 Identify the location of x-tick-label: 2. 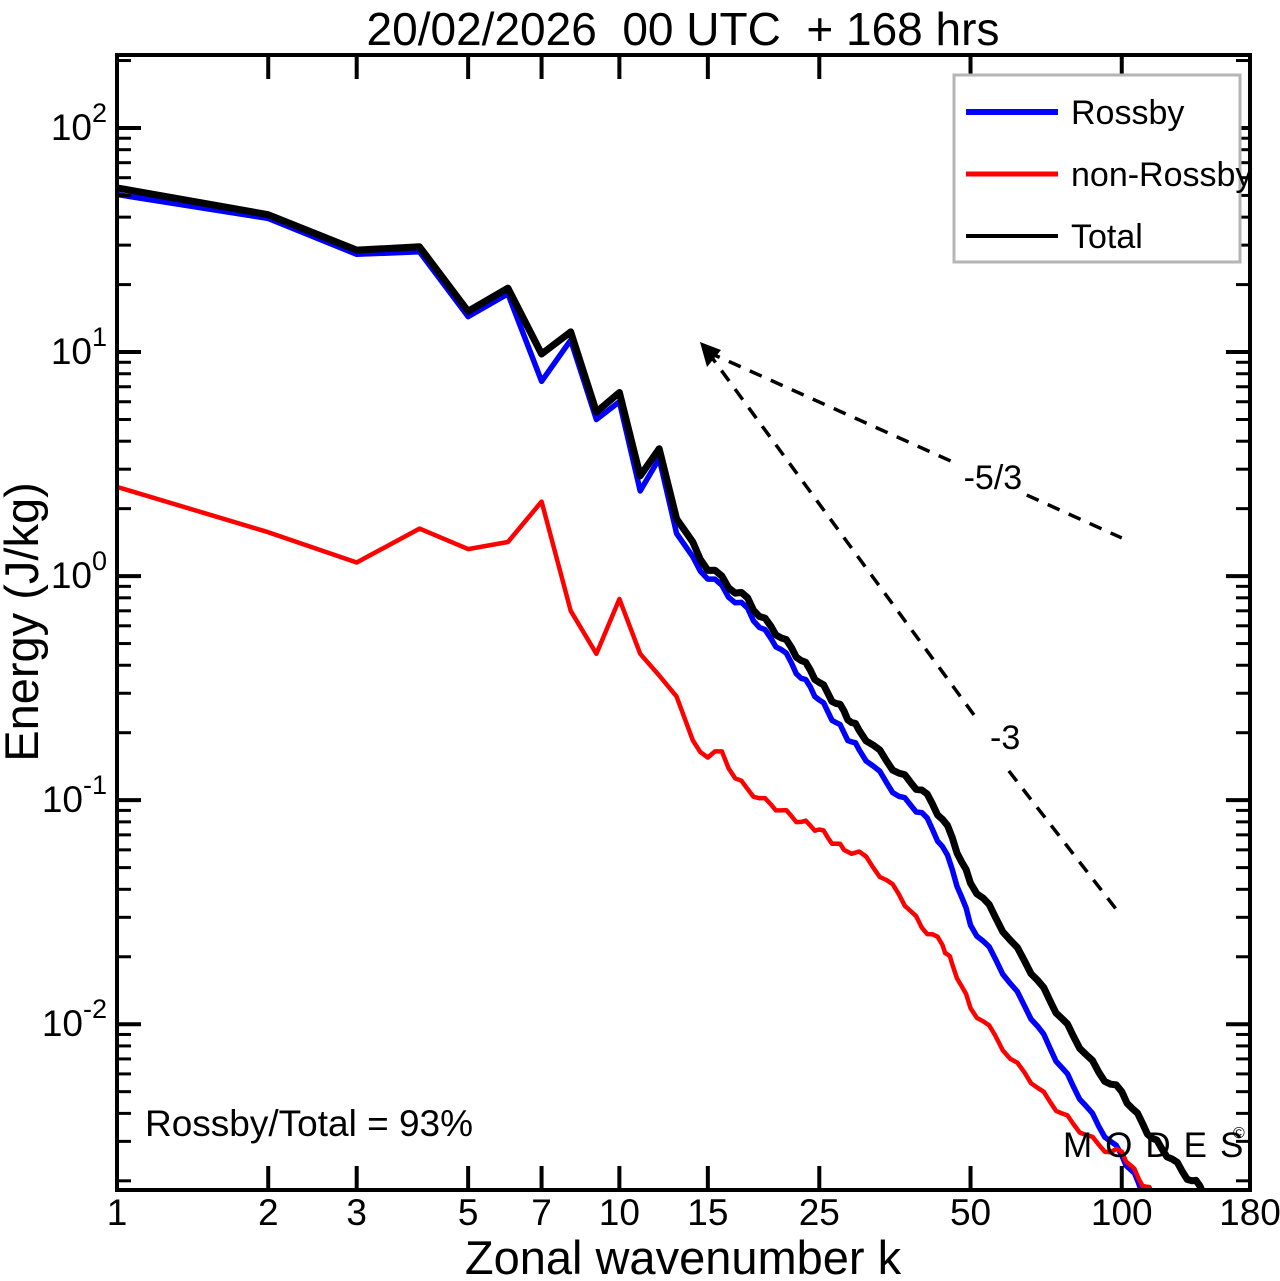
(268, 1212).